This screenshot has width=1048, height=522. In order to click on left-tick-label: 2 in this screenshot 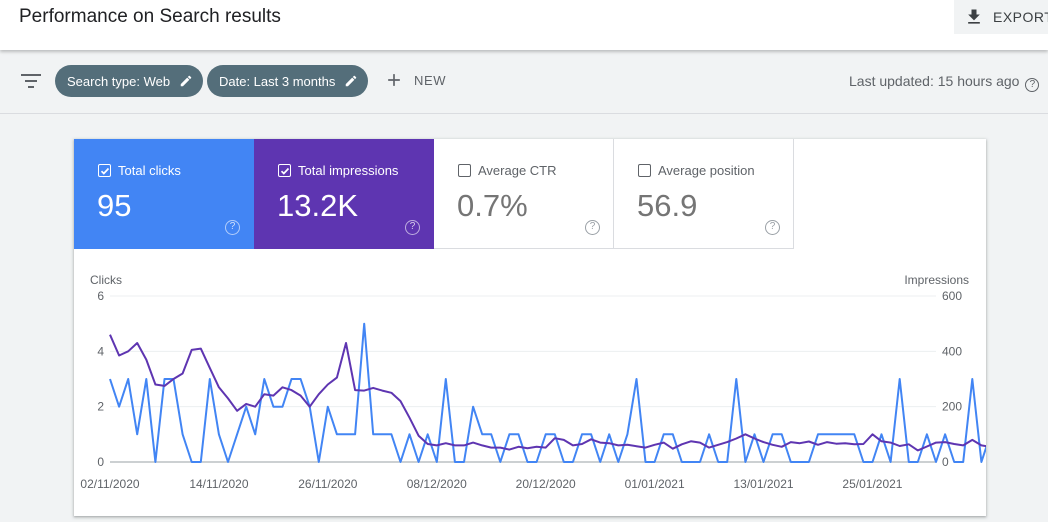, I will do `click(100, 407)`.